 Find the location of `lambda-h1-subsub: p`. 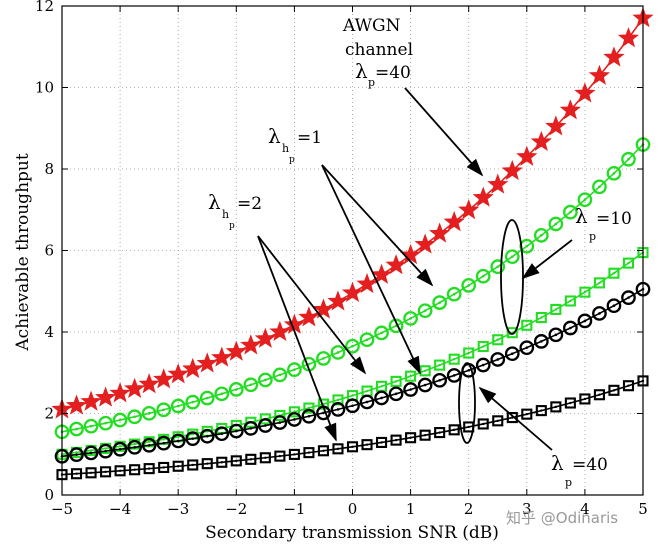

lambda-h1-subsub: p is located at coordinates (292, 160).